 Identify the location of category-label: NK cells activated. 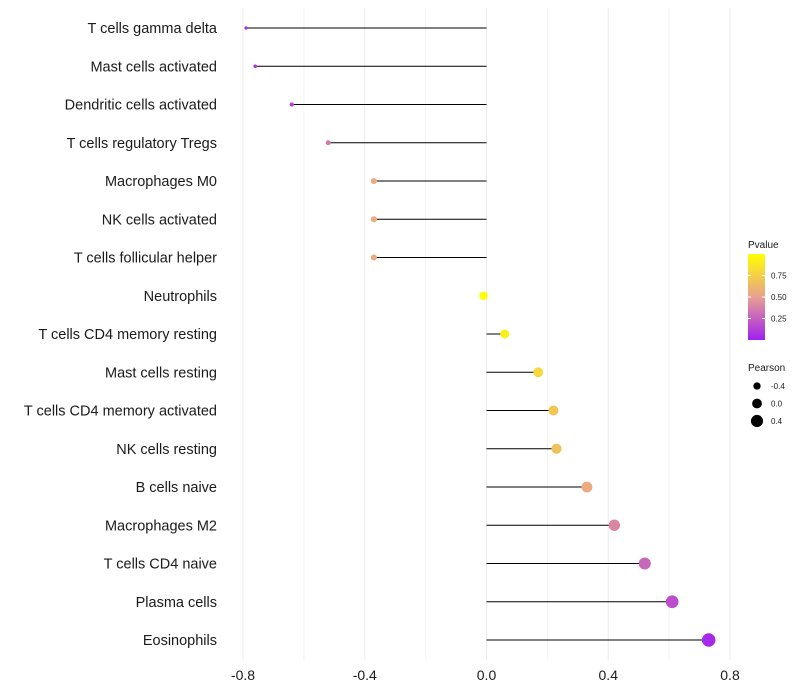
(159, 220).